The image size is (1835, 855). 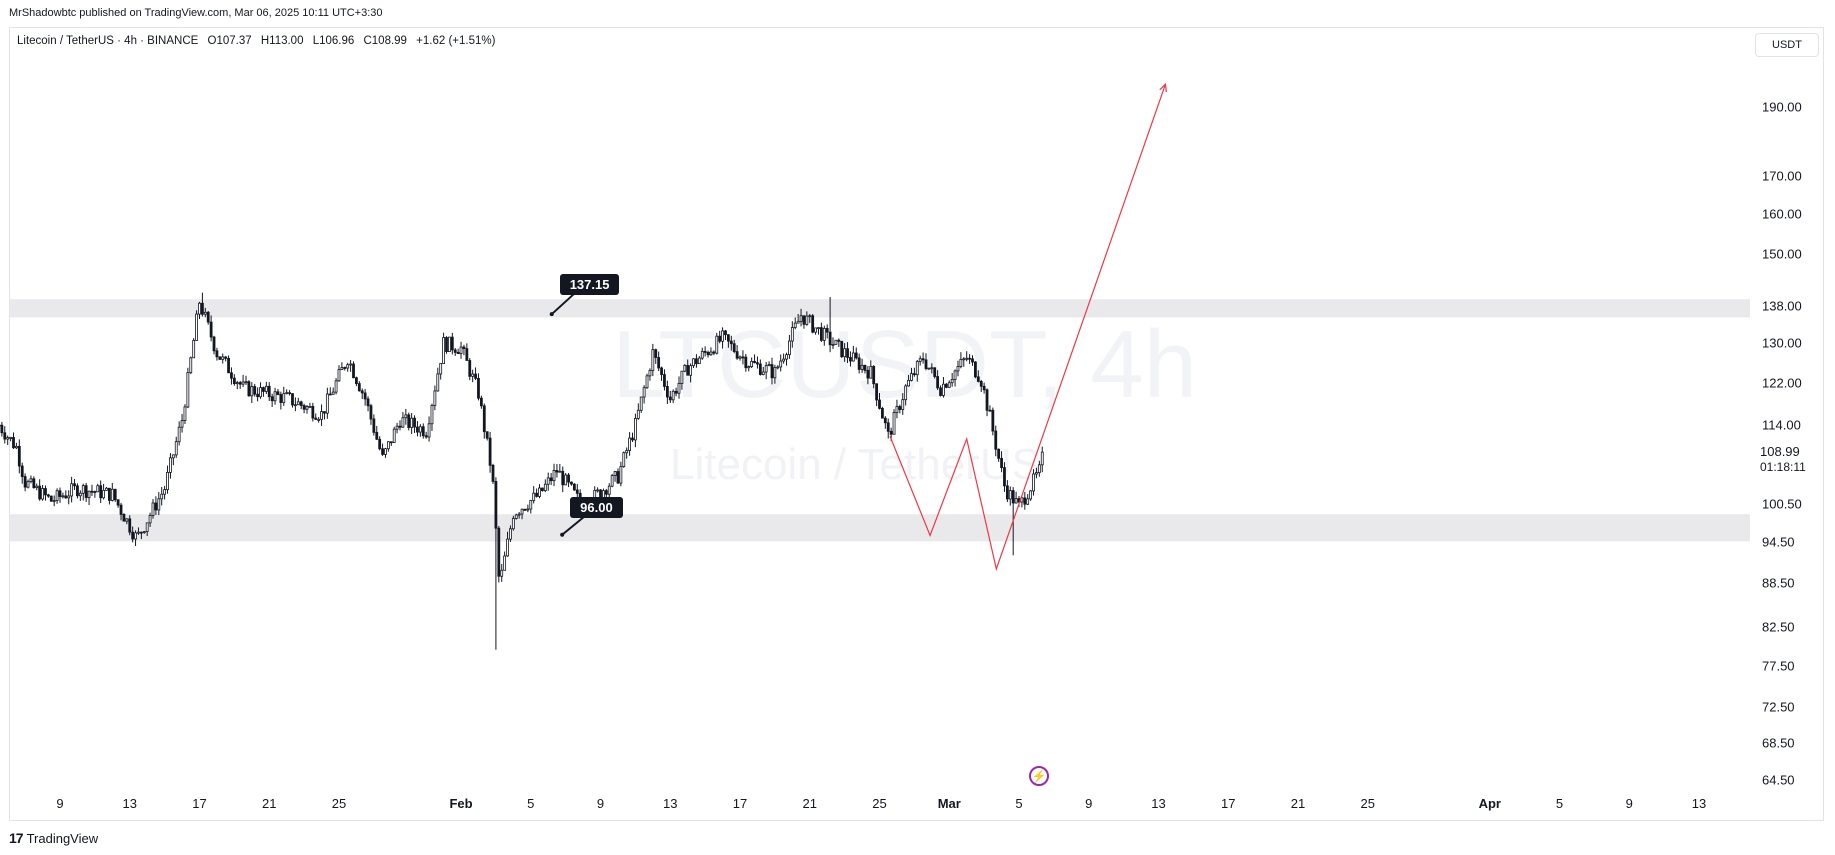 I want to click on currency-button: USDT, so click(x=1787, y=45).